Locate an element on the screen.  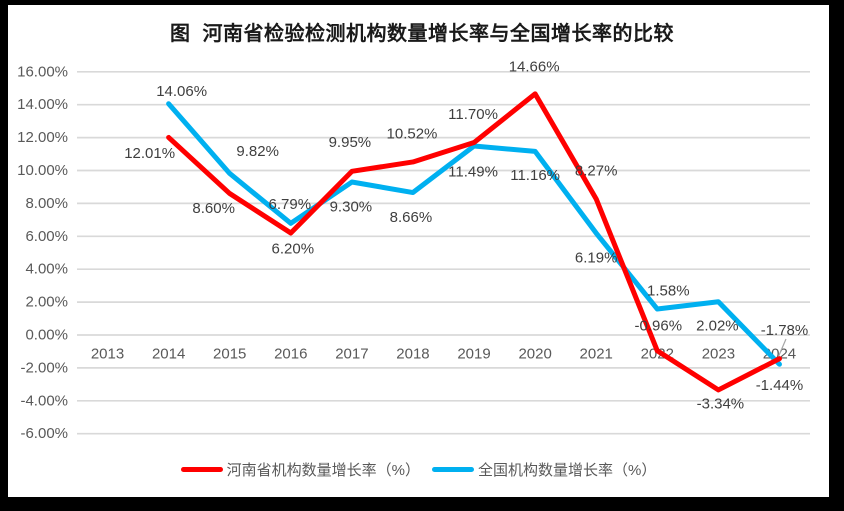
x-tick-label: 2016 is located at coordinates (290, 354).